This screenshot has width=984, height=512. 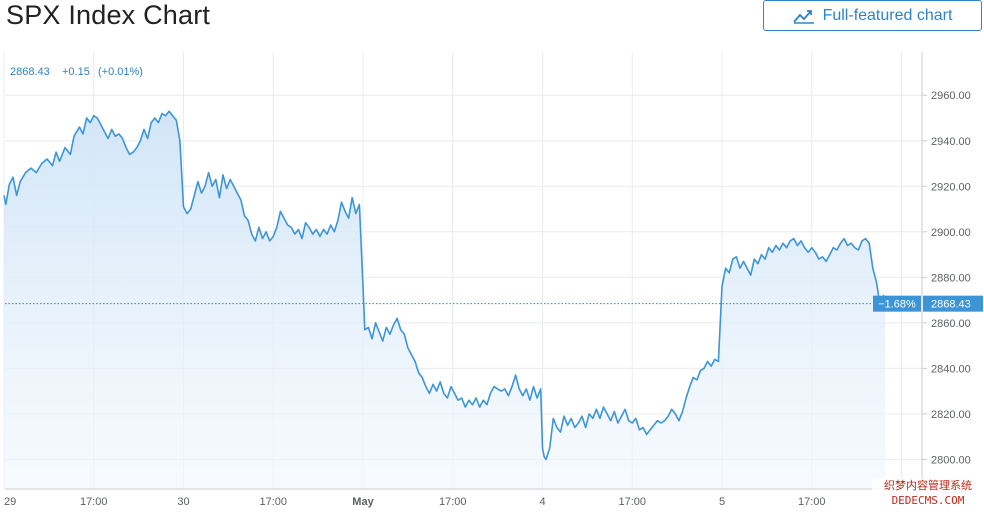 I want to click on legend-change: +0.15, so click(x=76, y=72).